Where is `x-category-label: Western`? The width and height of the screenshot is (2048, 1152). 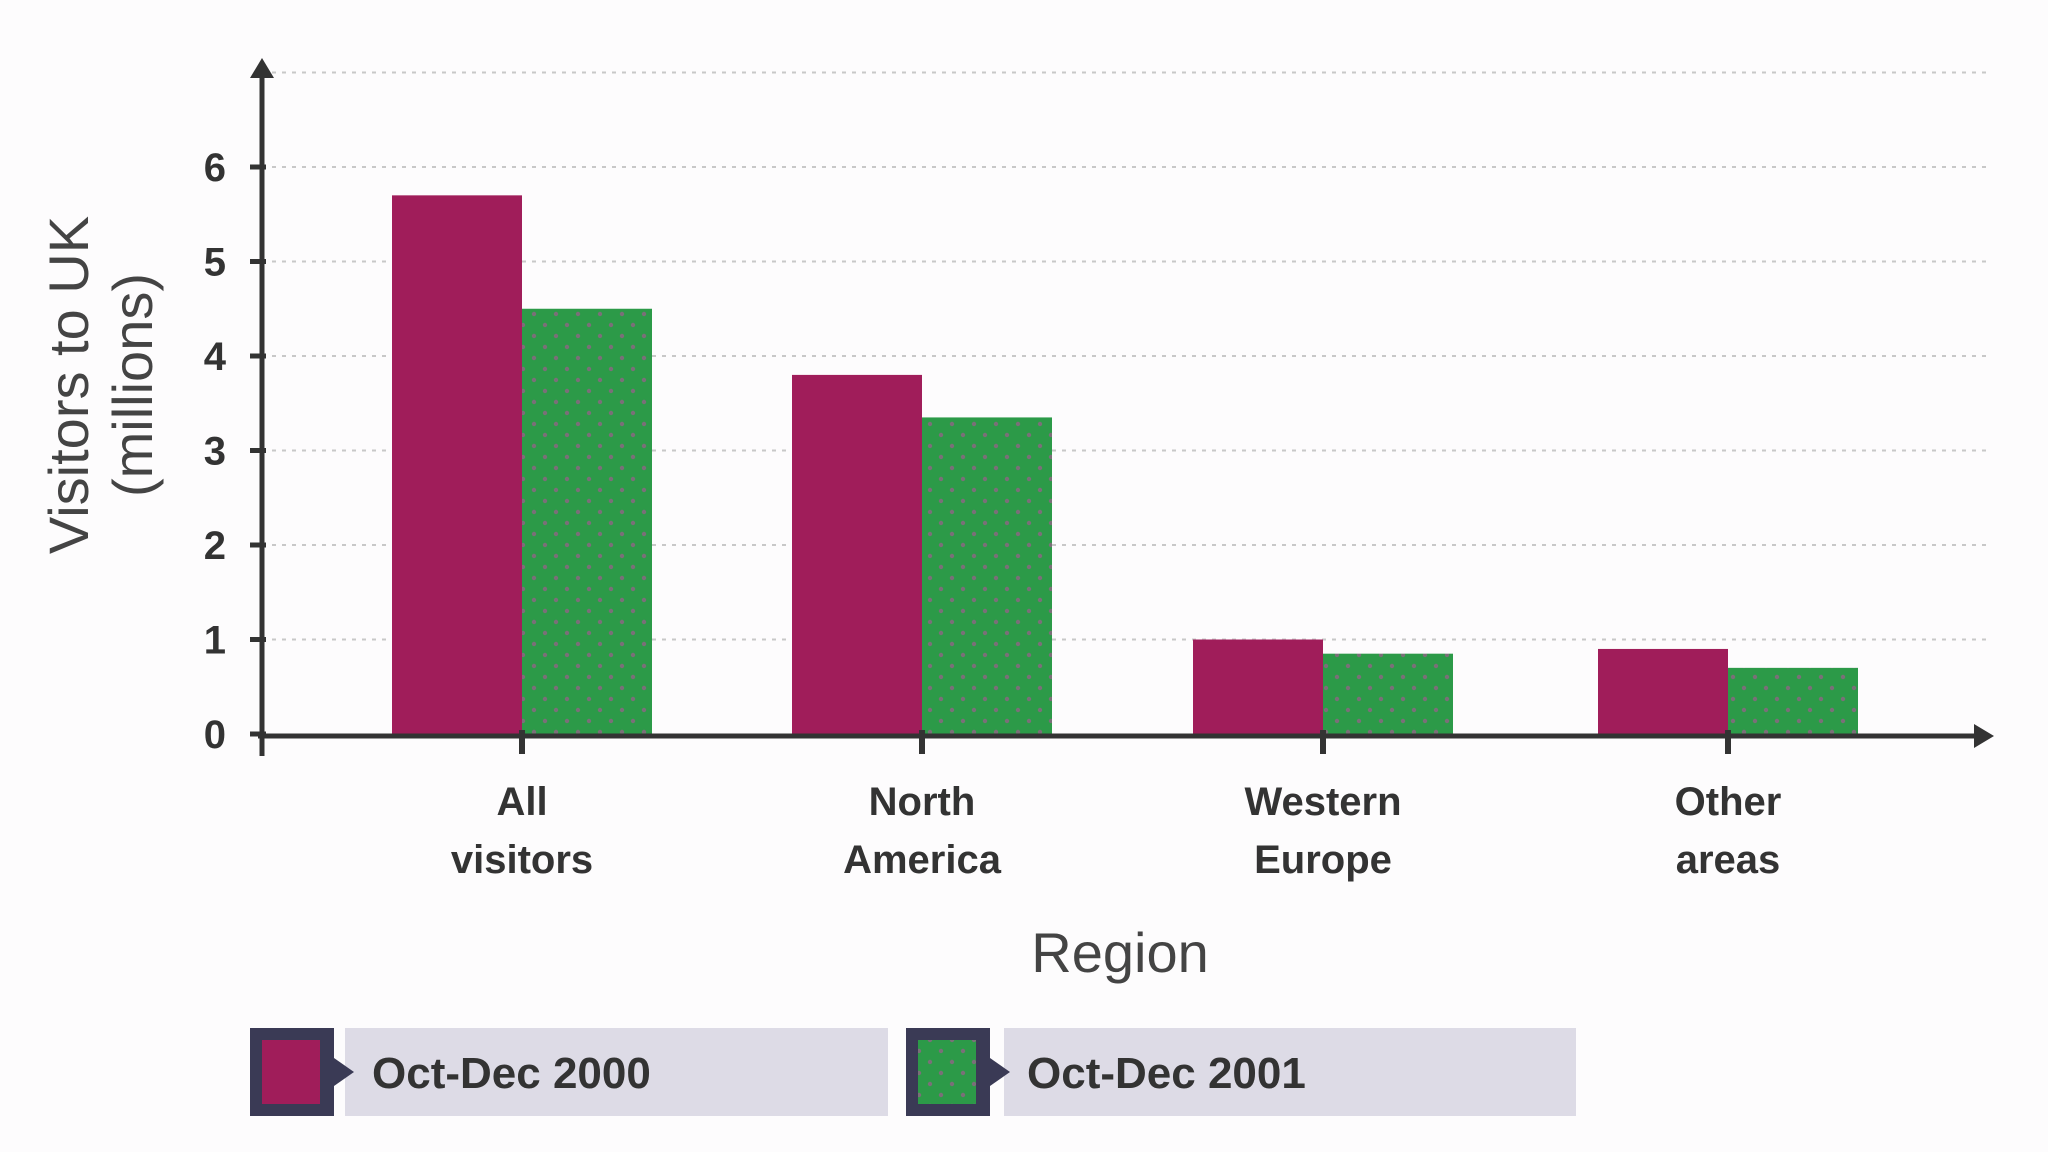 x-category-label: Western is located at coordinates (1322, 802).